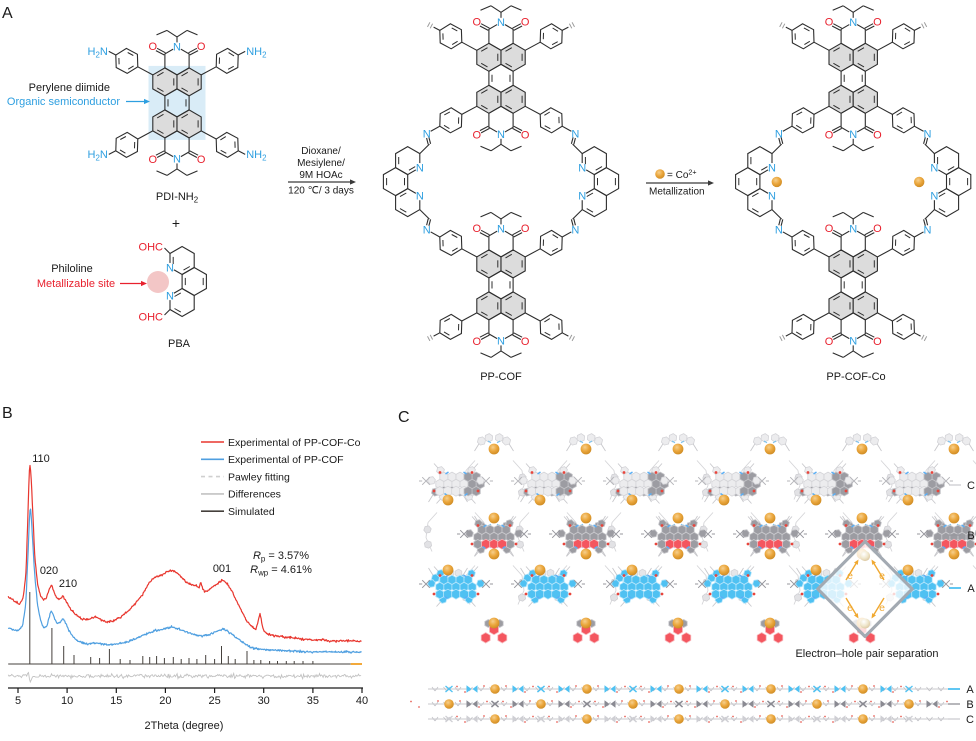 This screenshot has height=741, width=976. Describe the element at coordinates (501, 377) in the screenshot. I see `svg-text: PP-COF` at that location.